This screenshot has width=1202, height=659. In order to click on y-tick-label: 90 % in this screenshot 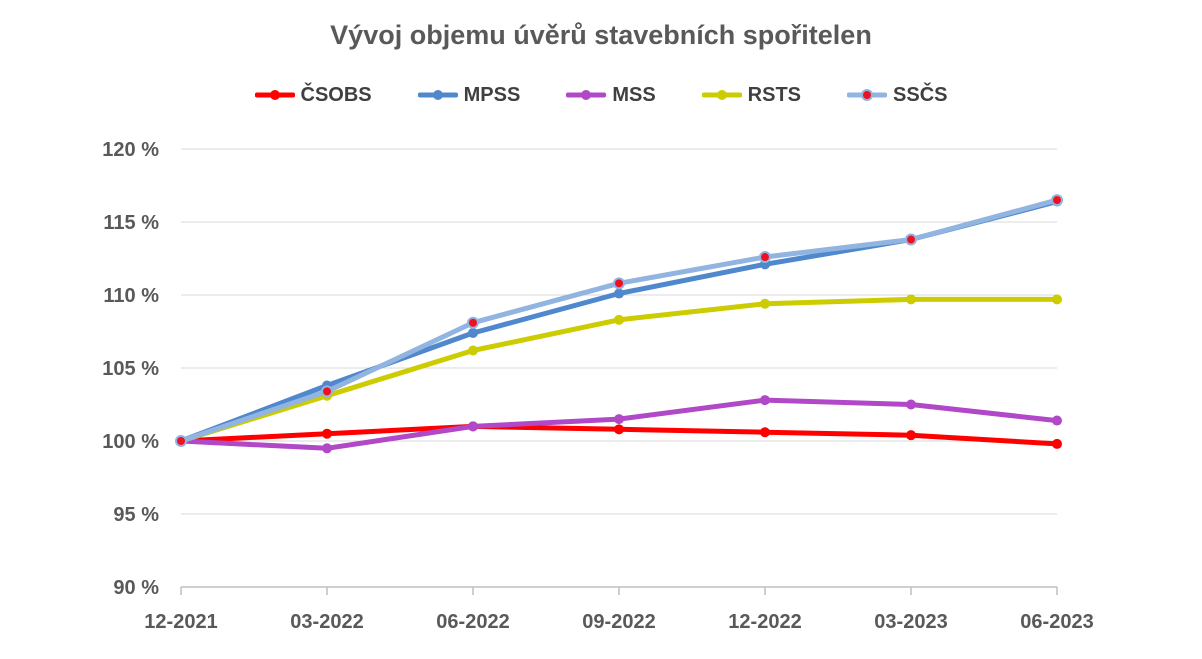, I will do `click(136, 588)`.